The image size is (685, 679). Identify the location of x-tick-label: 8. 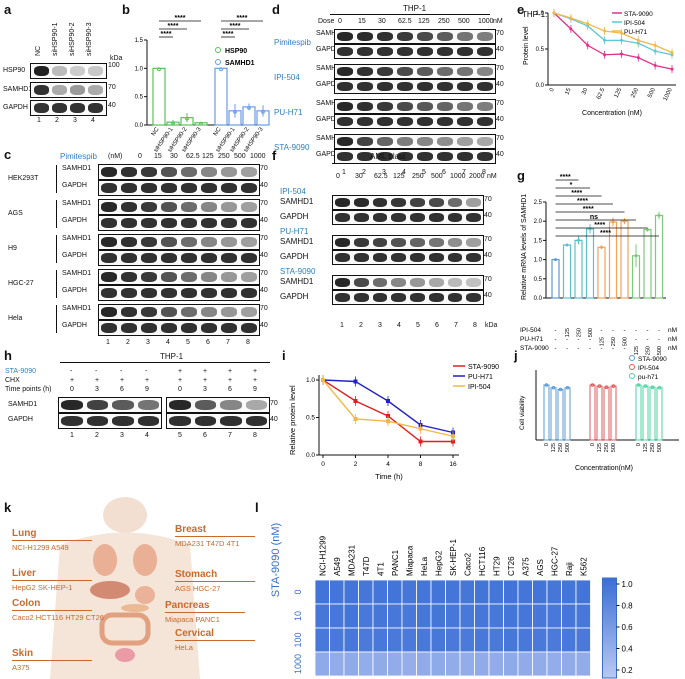
(421, 464).